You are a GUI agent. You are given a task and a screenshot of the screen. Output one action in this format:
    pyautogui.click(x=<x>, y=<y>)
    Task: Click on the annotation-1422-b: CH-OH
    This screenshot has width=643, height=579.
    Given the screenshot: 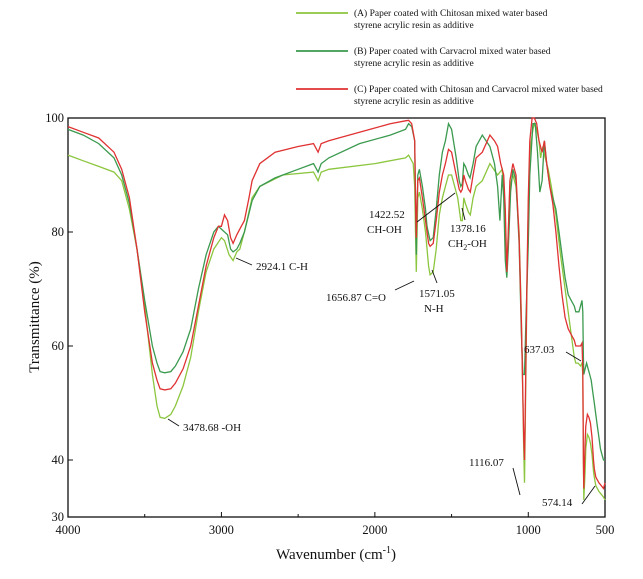 What is the action you would take?
    pyautogui.click(x=384, y=230)
    